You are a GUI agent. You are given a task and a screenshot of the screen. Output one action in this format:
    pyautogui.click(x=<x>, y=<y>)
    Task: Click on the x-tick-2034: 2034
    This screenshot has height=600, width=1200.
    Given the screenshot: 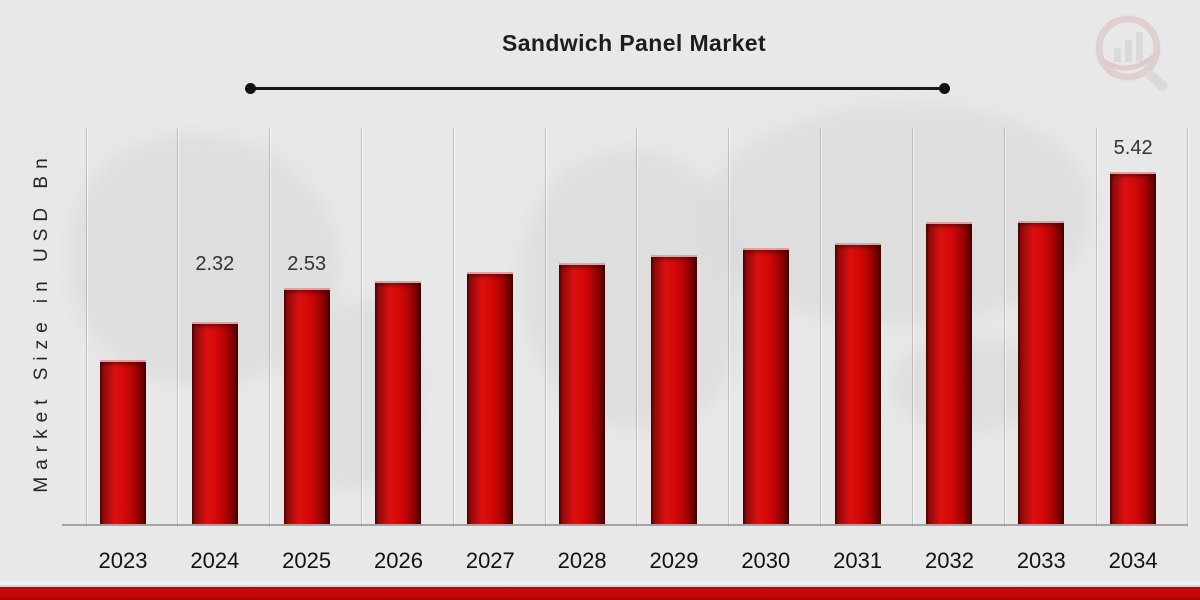 What is the action you would take?
    pyautogui.click(x=1133, y=560)
    